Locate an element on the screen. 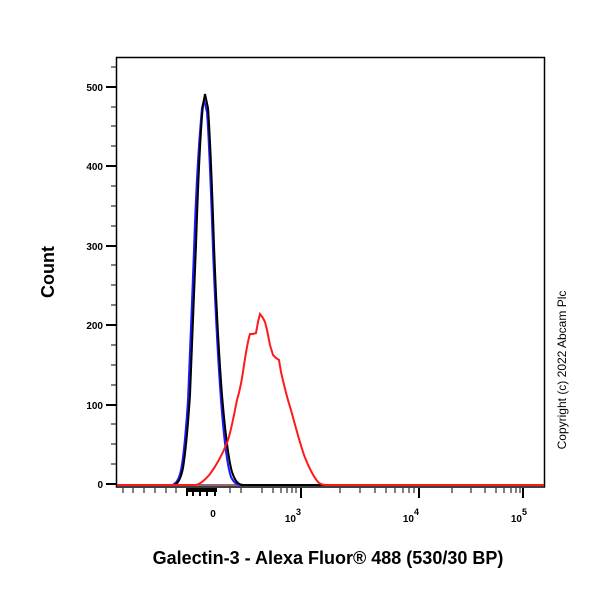  x-tick-label-1e5: 10⁵ is located at coordinates (519, 516).